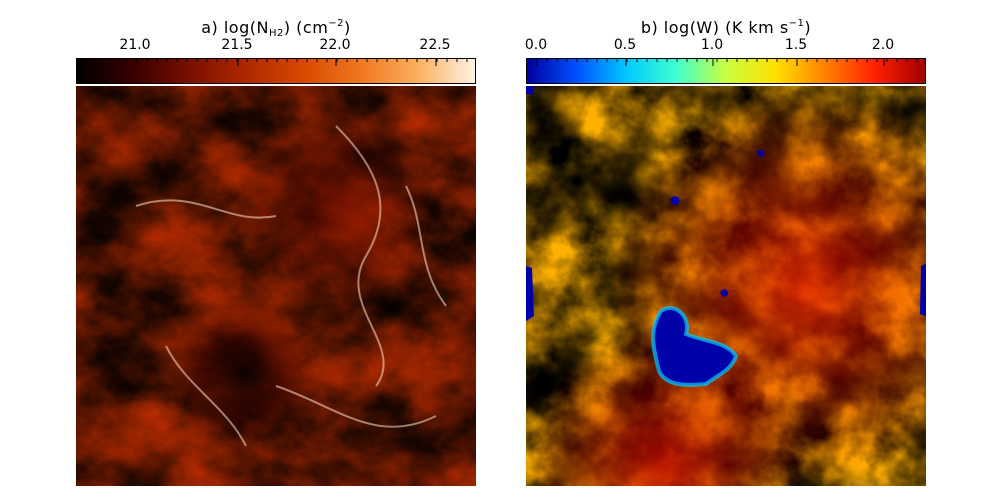 The height and width of the screenshot is (500, 1000). Describe the element at coordinates (276, 28) in the screenshot. I see `panel-a-title: a) log(NH2) (cm−2)` at that location.